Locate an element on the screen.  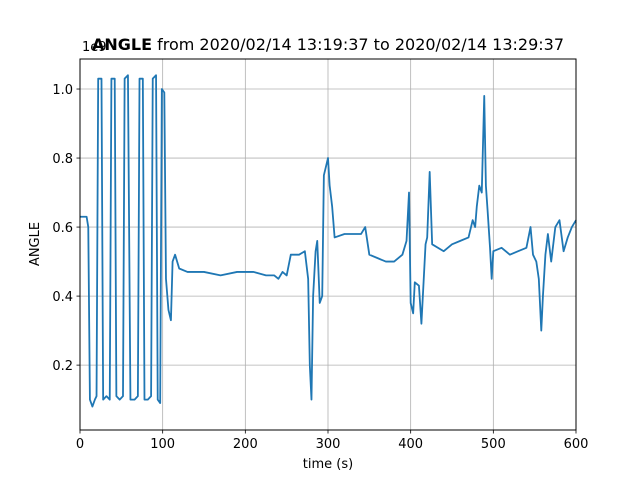
y-tick-label: 0.4 is located at coordinates (62, 297).